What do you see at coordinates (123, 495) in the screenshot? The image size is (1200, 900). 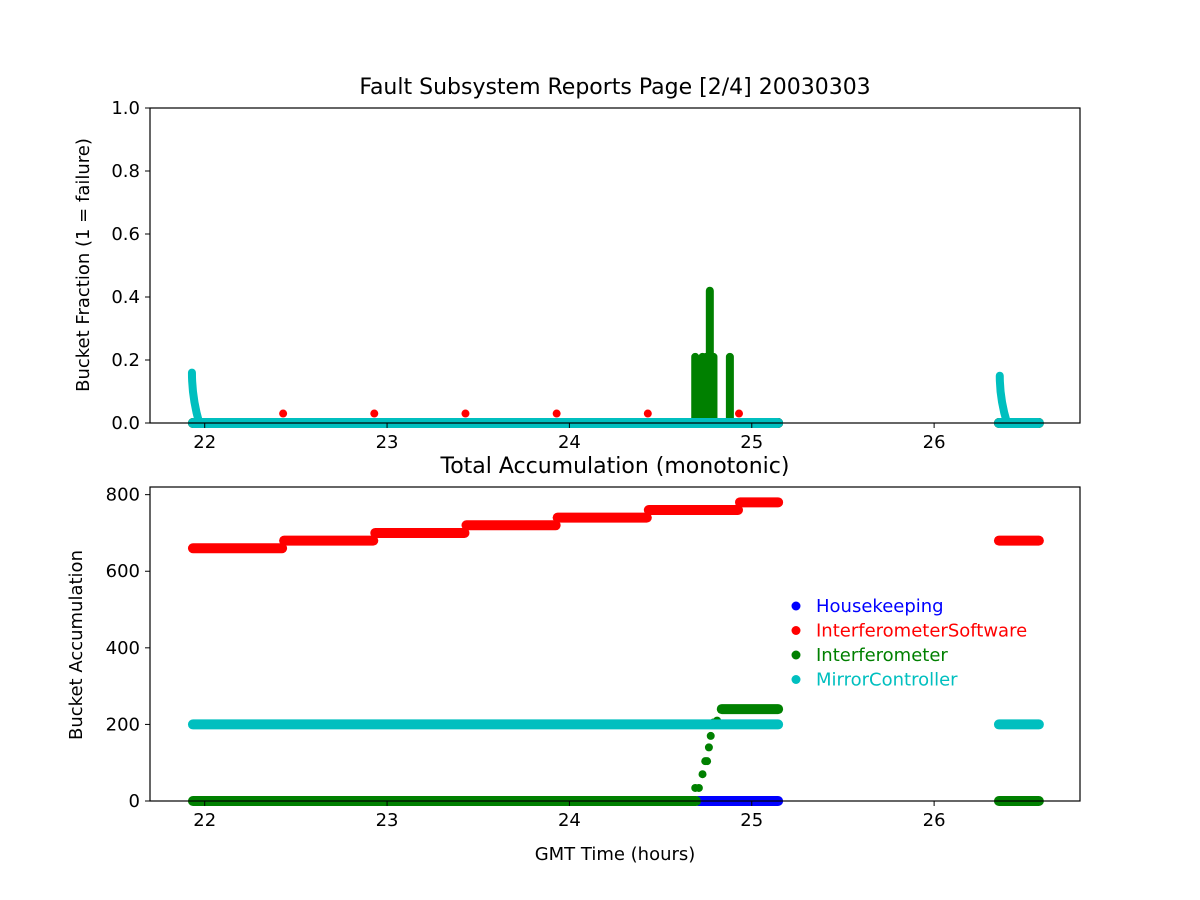 I see `accumulation-y-tick-label: 800` at bounding box center [123, 495].